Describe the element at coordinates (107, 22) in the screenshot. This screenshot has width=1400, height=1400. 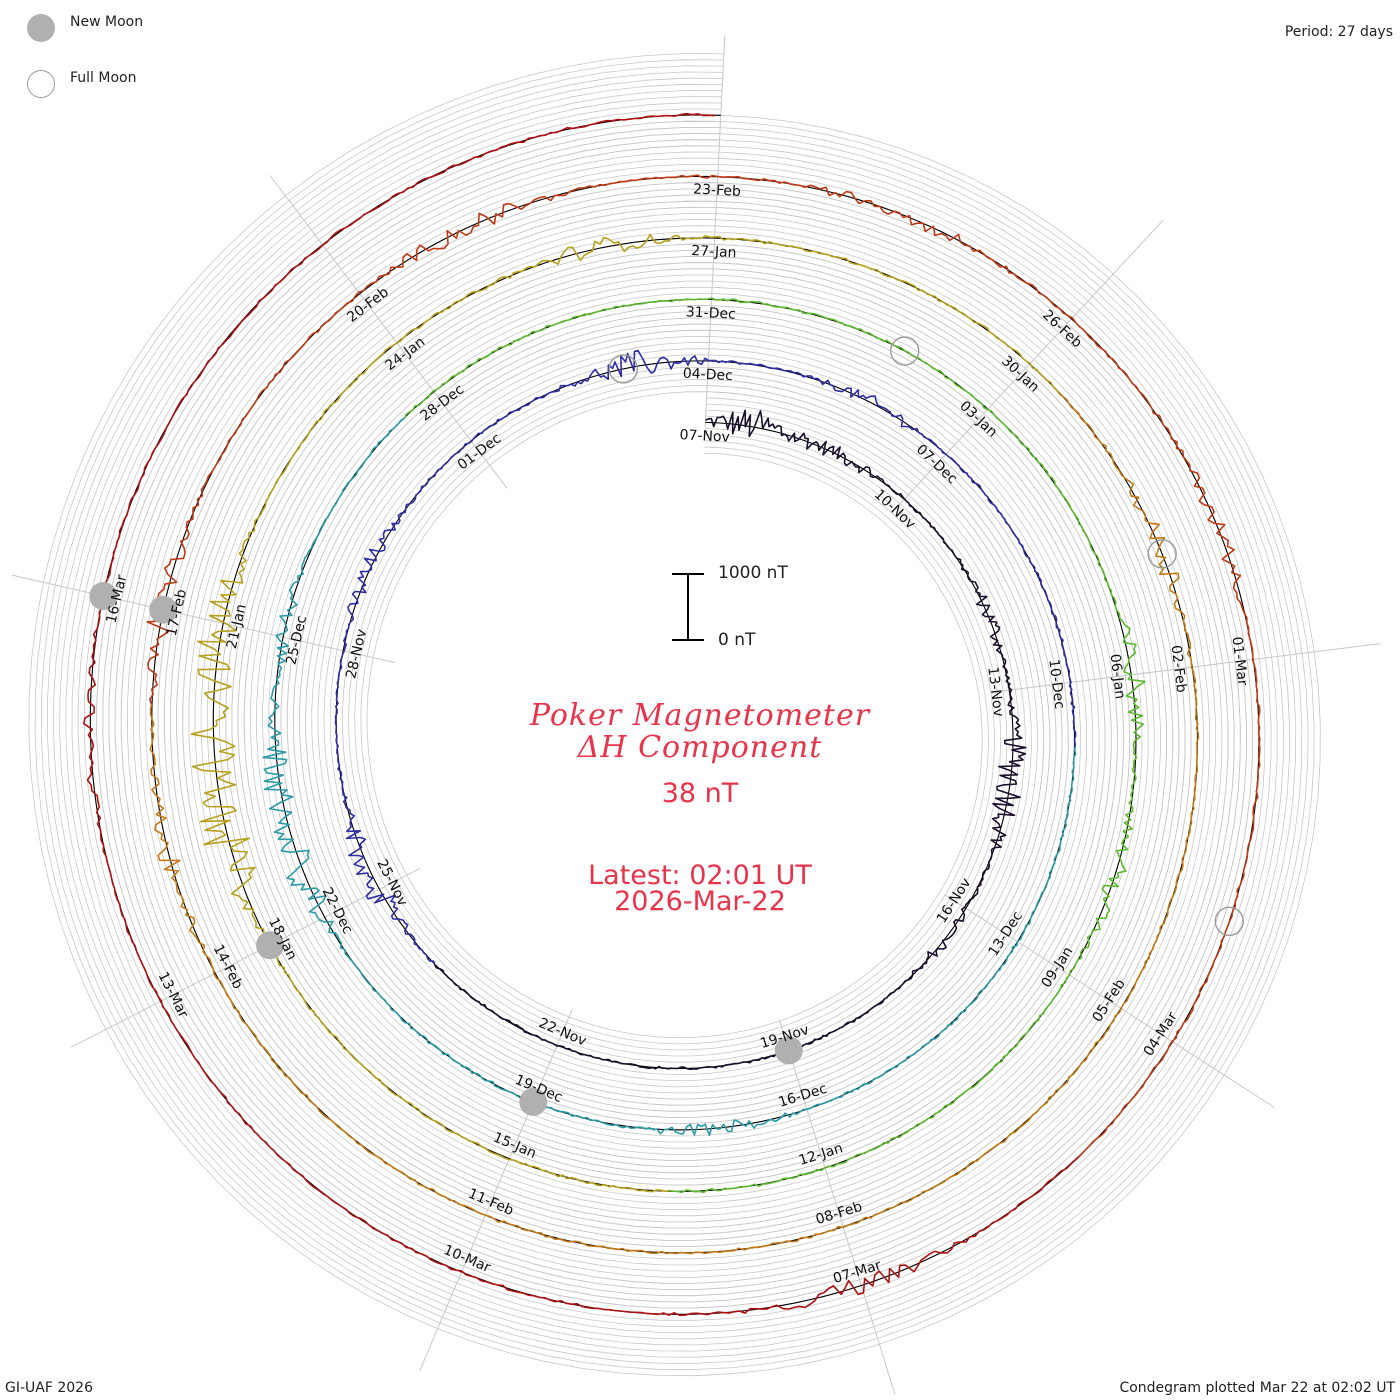
I see `new-moon-legend-label: New Moon` at that location.